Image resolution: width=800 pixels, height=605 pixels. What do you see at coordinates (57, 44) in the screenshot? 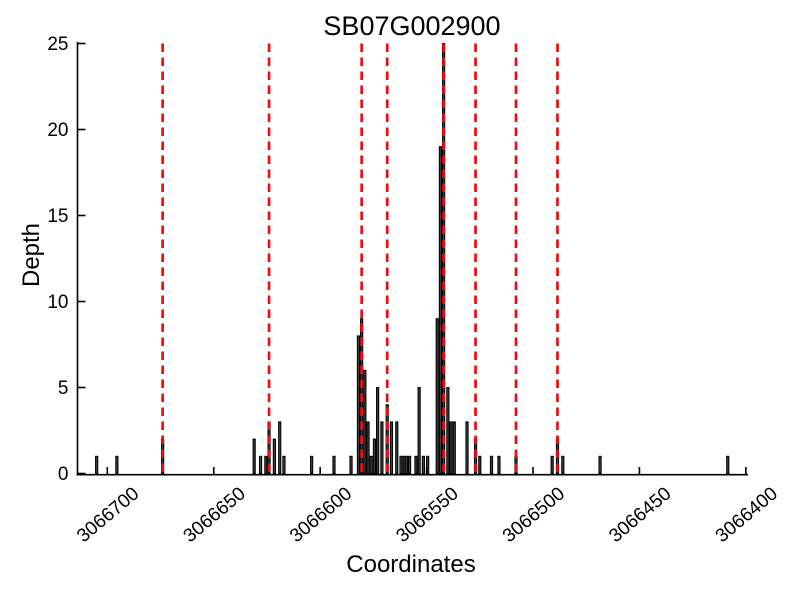
I see `y-tick-label: 25` at bounding box center [57, 44].